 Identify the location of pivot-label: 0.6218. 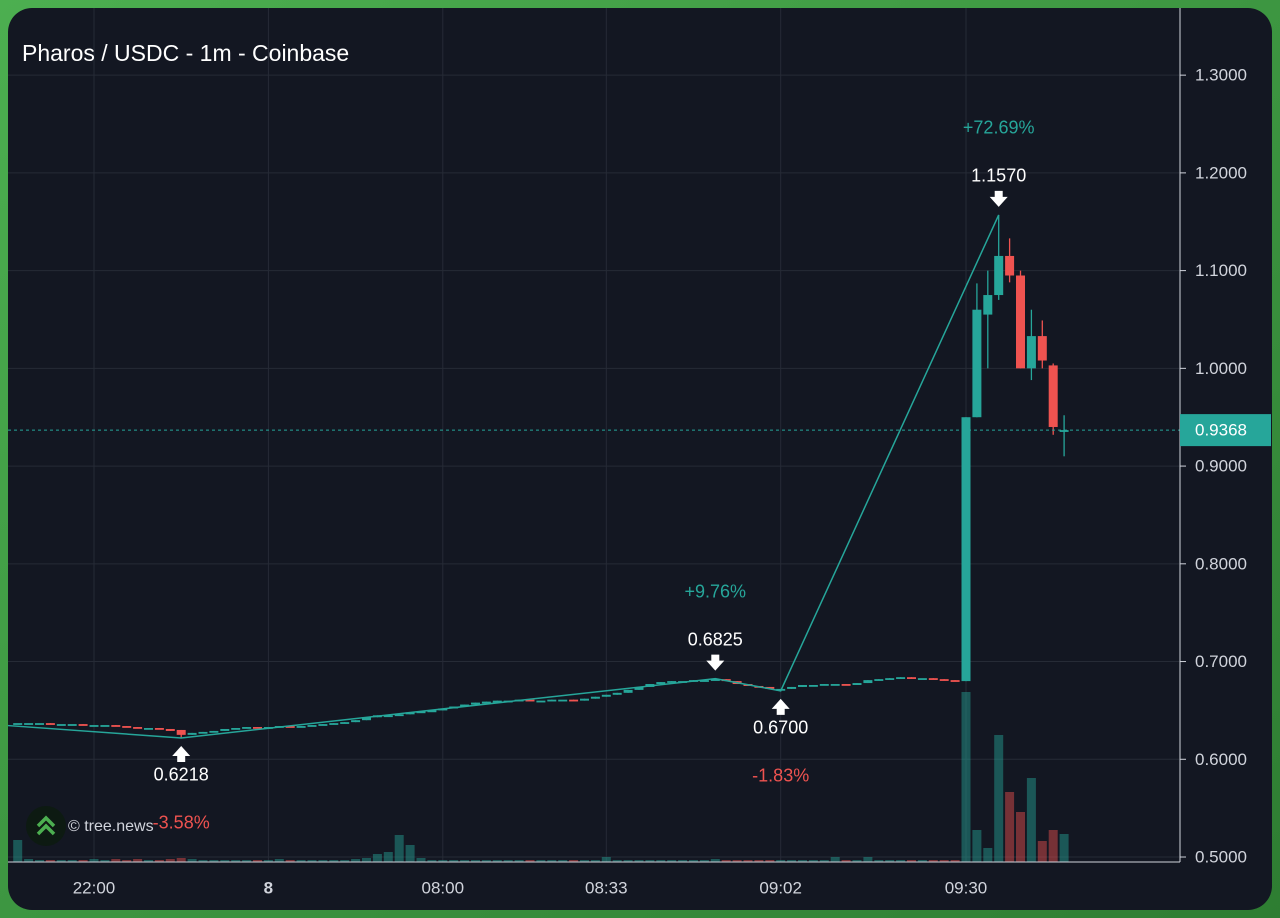
(181, 775).